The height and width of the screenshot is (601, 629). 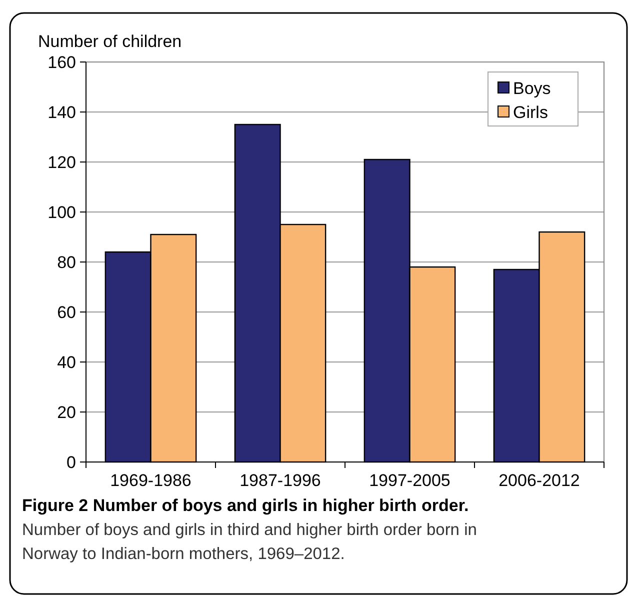 What do you see at coordinates (532, 88) in the screenshot?
I see `legend-label: Boys` at bounding box center [532, 88].